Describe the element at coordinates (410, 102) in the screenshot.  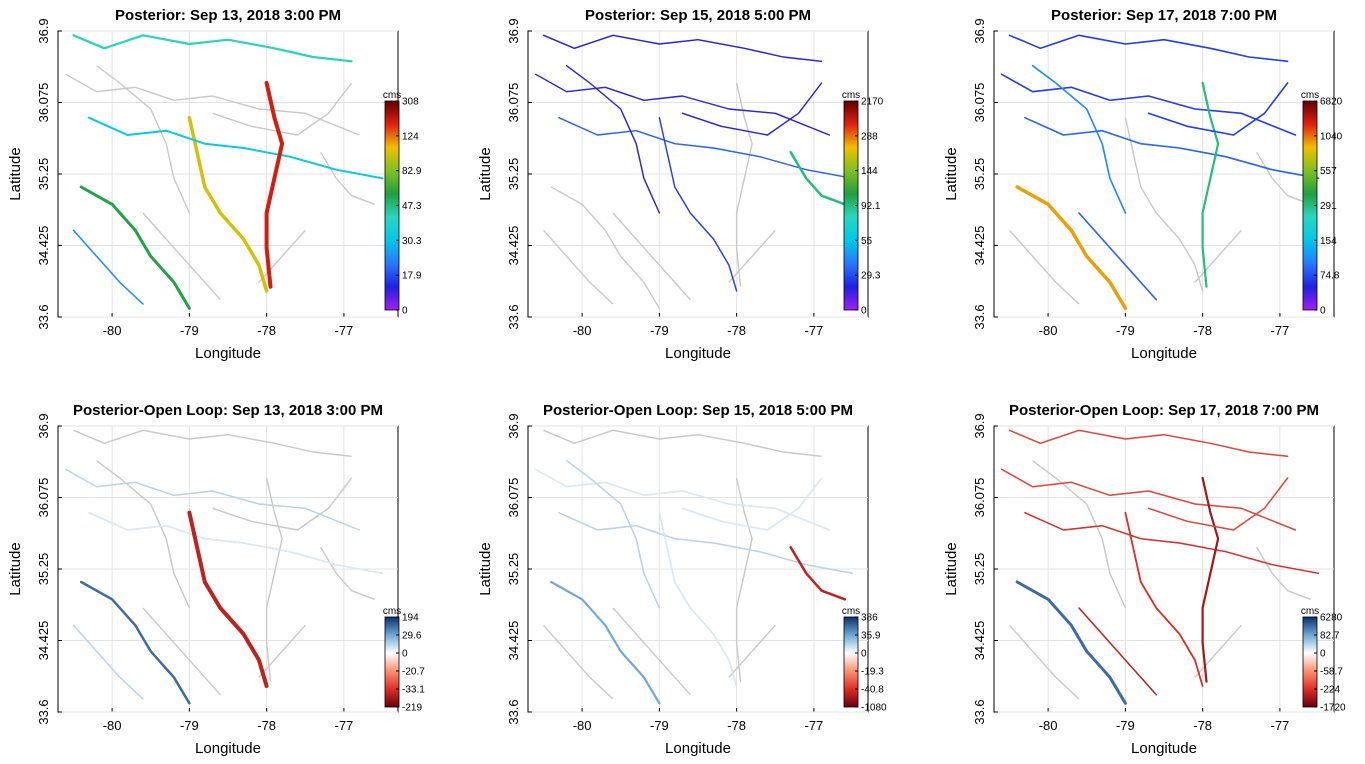
I see `colorbar-tick-label: 308` at that location.